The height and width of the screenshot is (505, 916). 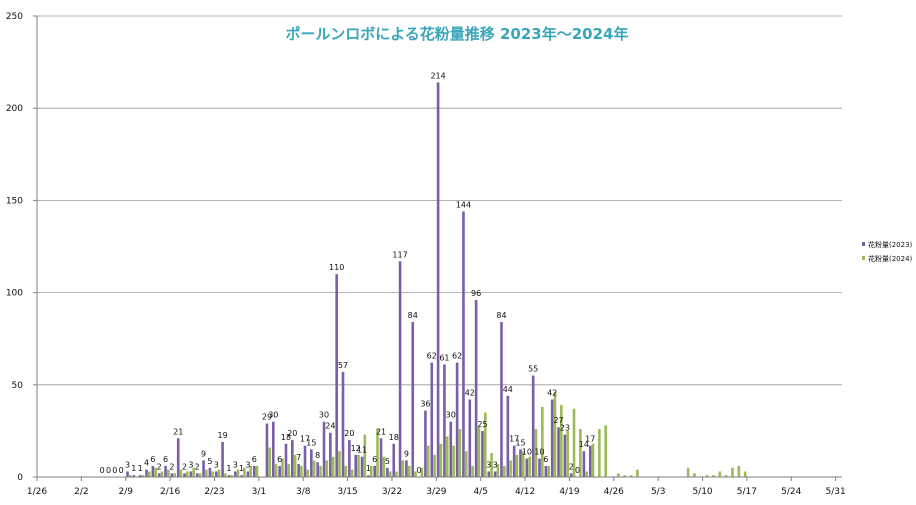 What do you see at coordinates (343, 365) in the screenshot?
I see `data-label-2023: 57` at bounding box center [343, 365].